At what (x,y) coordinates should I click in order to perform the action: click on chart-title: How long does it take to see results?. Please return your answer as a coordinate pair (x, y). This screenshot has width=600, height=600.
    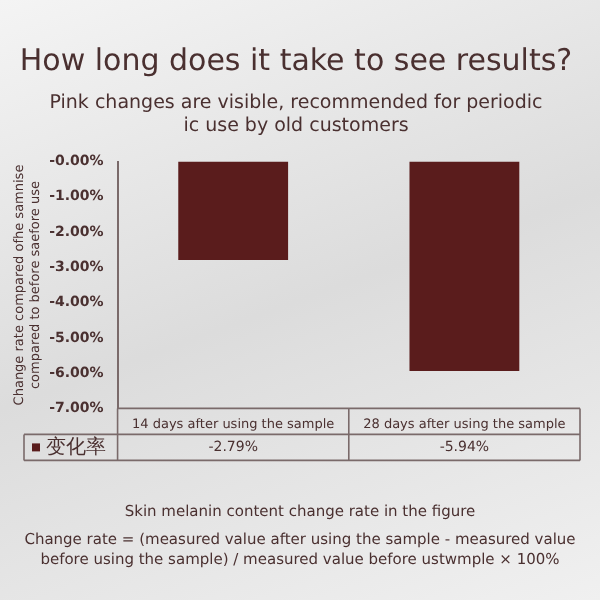
    Looking at the image, I should click on (296, 59).